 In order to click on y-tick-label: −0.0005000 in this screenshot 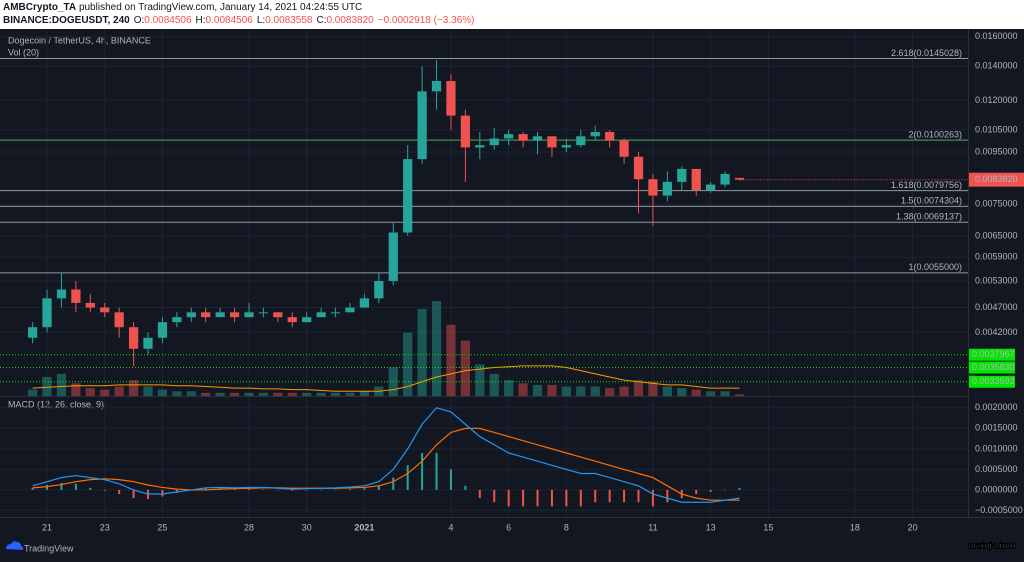, I will do `click(999, 510)`.